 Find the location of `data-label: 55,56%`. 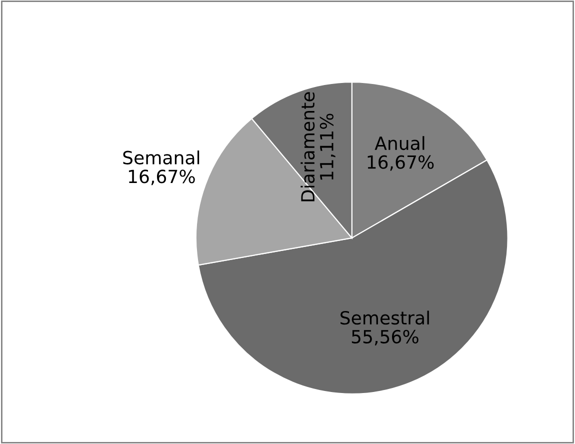

data-label: 55,56% is located at coordinates (385, 338).